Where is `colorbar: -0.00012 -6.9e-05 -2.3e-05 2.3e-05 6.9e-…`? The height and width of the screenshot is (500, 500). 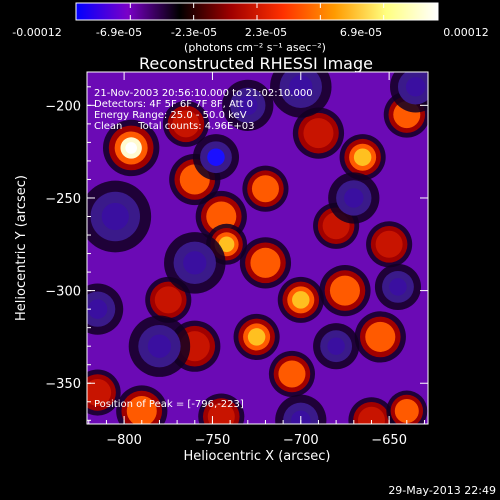 colorbar: -0.00012 -6.9e-05 -2.3e-05 2.3e-05 6.9e-… is located at coordinates (250, 28).